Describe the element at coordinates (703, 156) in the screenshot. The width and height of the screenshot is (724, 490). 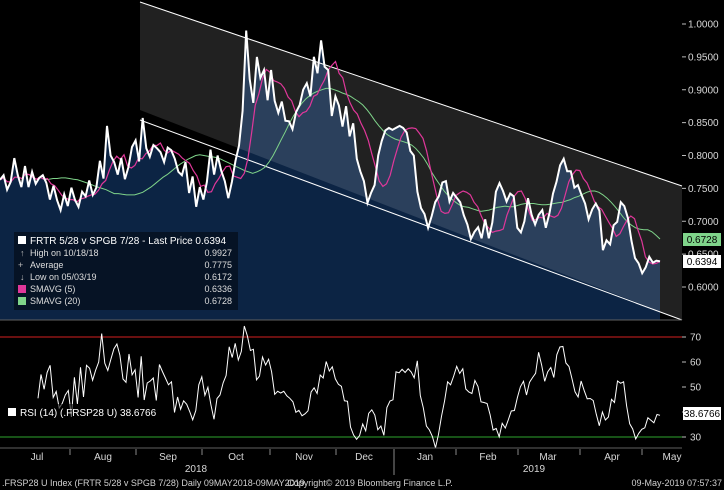
I see `price-y-tick-label: 0.8000` at that location.